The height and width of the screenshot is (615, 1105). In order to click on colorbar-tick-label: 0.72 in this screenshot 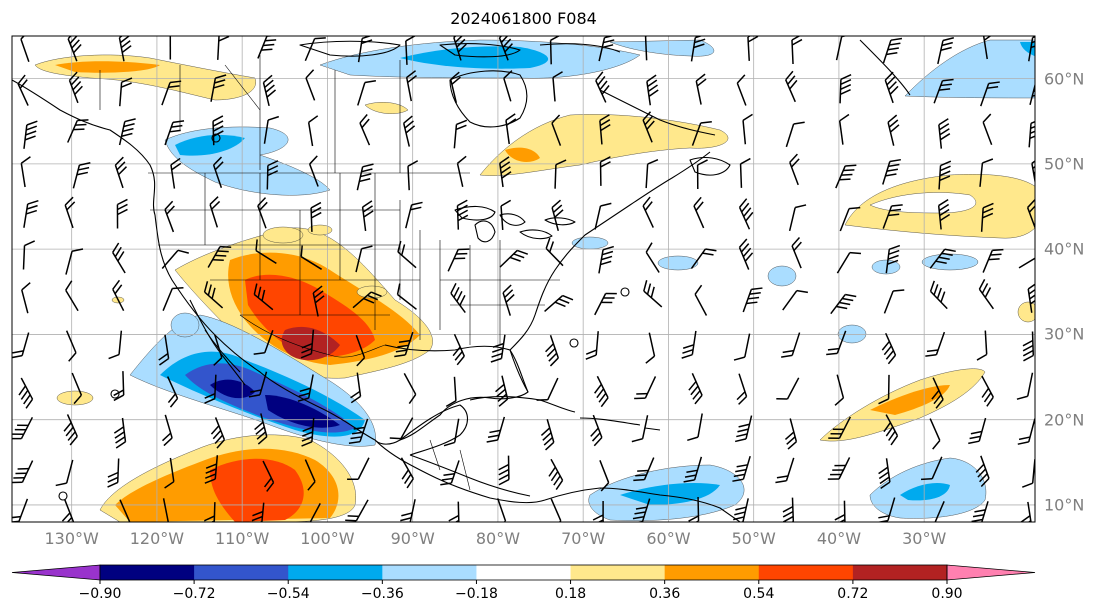, I will do `click(853, 594)`.